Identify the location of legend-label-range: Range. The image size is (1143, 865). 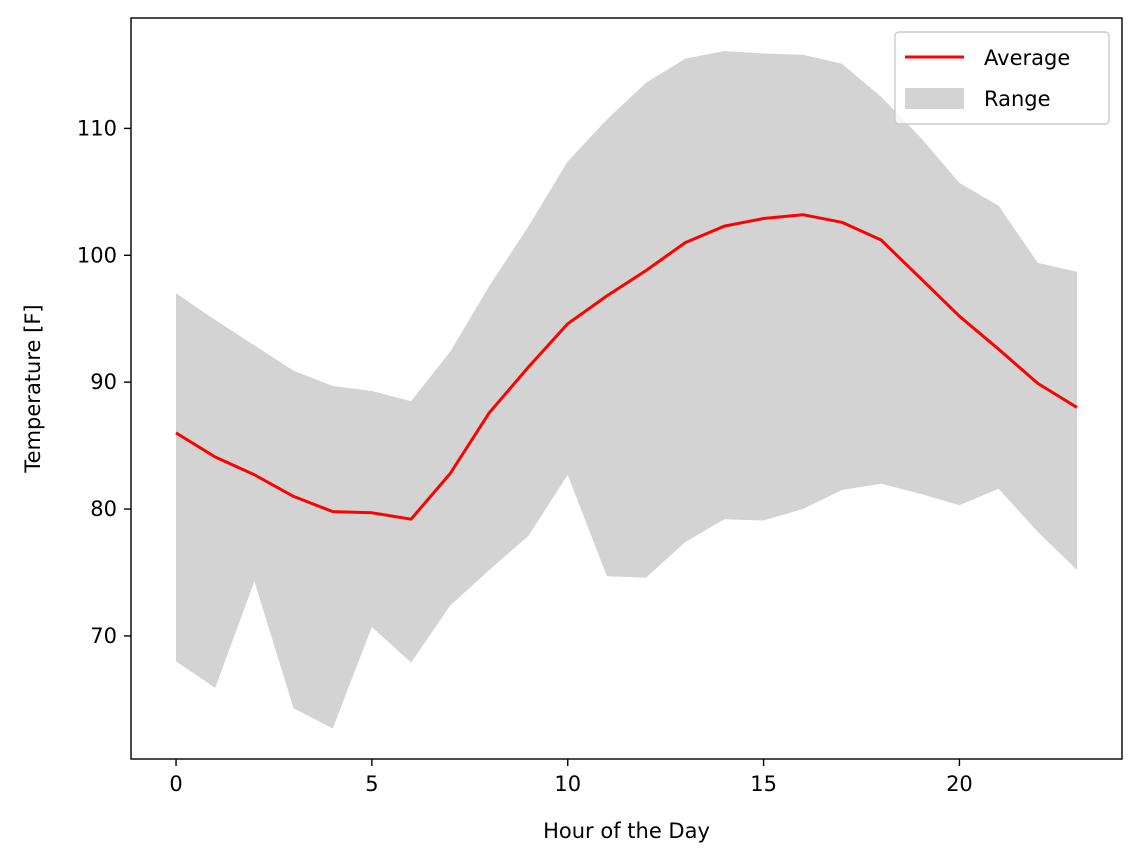
(1017, 99).